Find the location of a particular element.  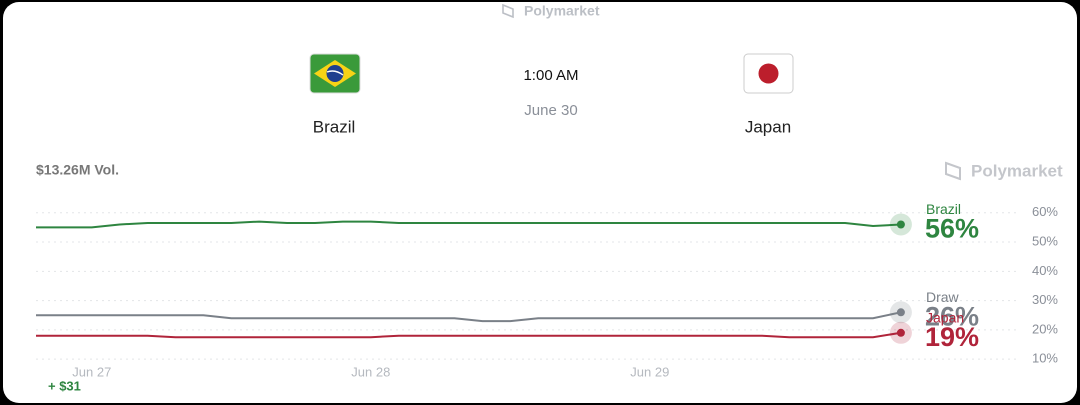

y-tick-label: 50% is located at coordinates (1045, 240).